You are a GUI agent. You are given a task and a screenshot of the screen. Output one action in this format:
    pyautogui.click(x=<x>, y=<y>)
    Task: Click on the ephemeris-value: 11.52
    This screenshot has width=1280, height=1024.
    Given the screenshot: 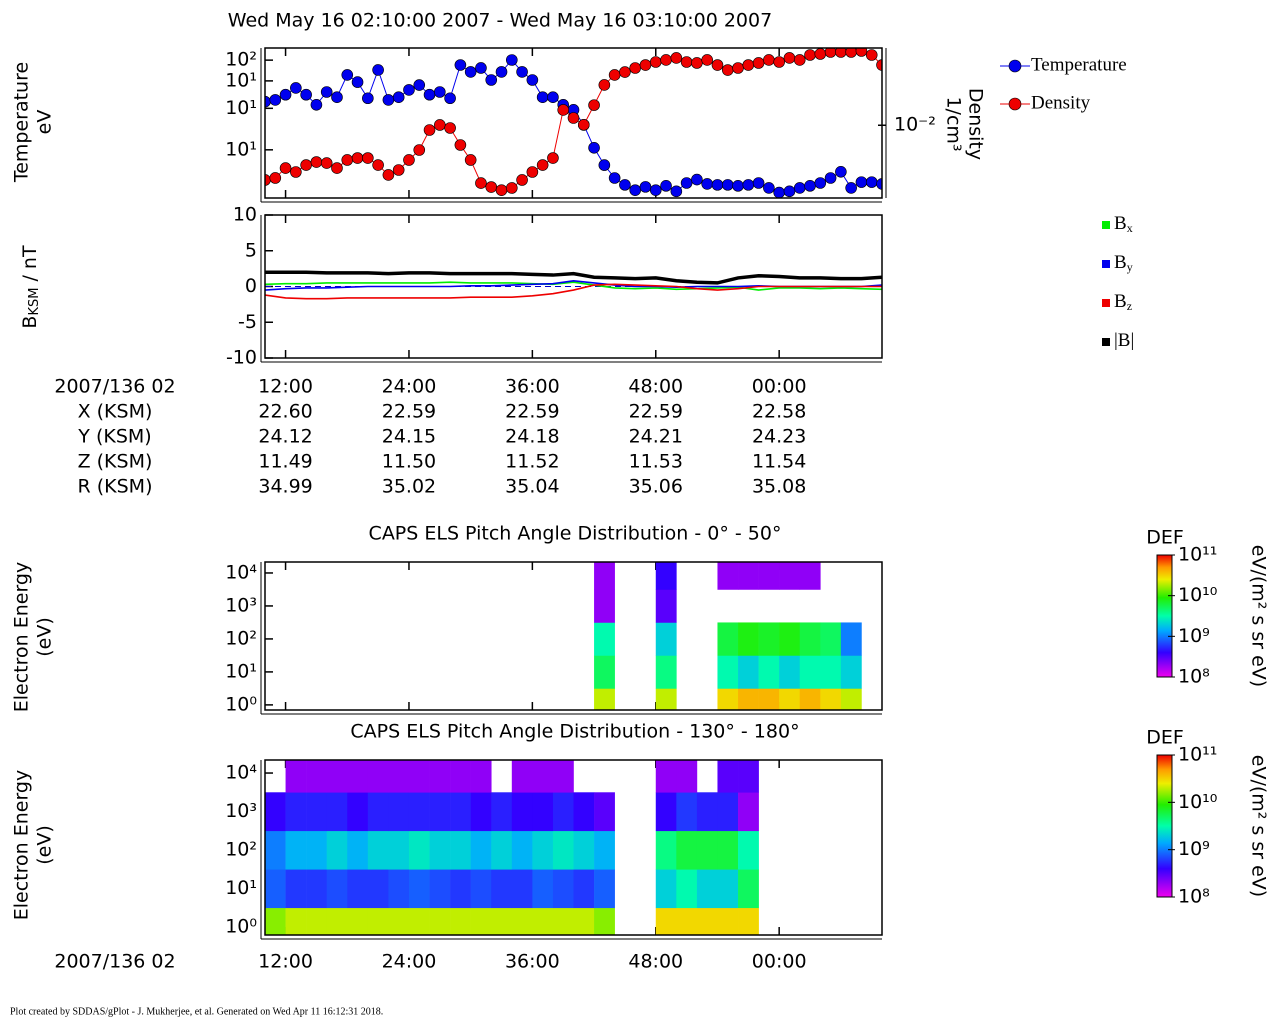 What is the action you would take?
    pyautogui.click(x=532, y=462)
    